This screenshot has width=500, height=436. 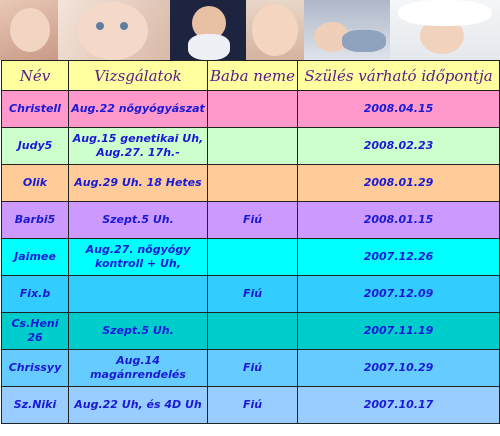 I want to click on cell-due-date: 2007.10.29, so click(x=398, y=368).